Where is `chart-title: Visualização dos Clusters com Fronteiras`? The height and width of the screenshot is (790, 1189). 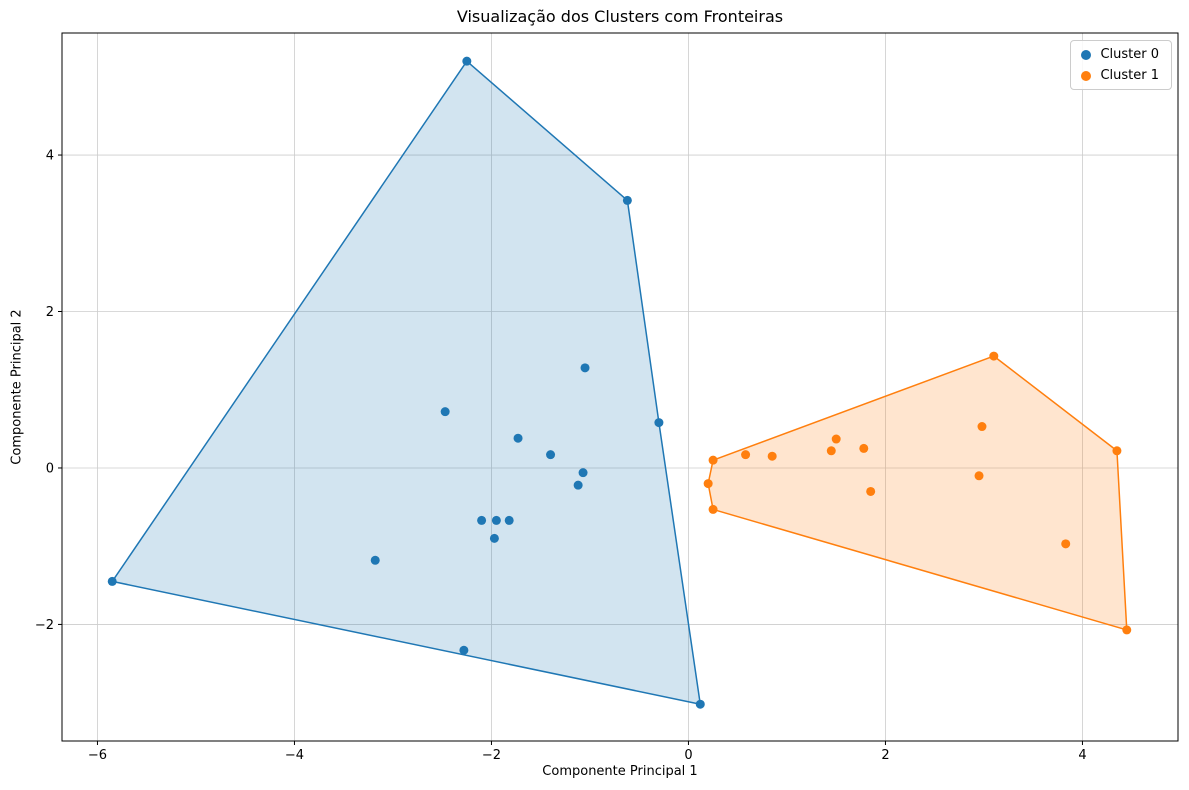 chart-title: Visualização dos Clusters com Fronteiras is located at coordinates (620, 16).